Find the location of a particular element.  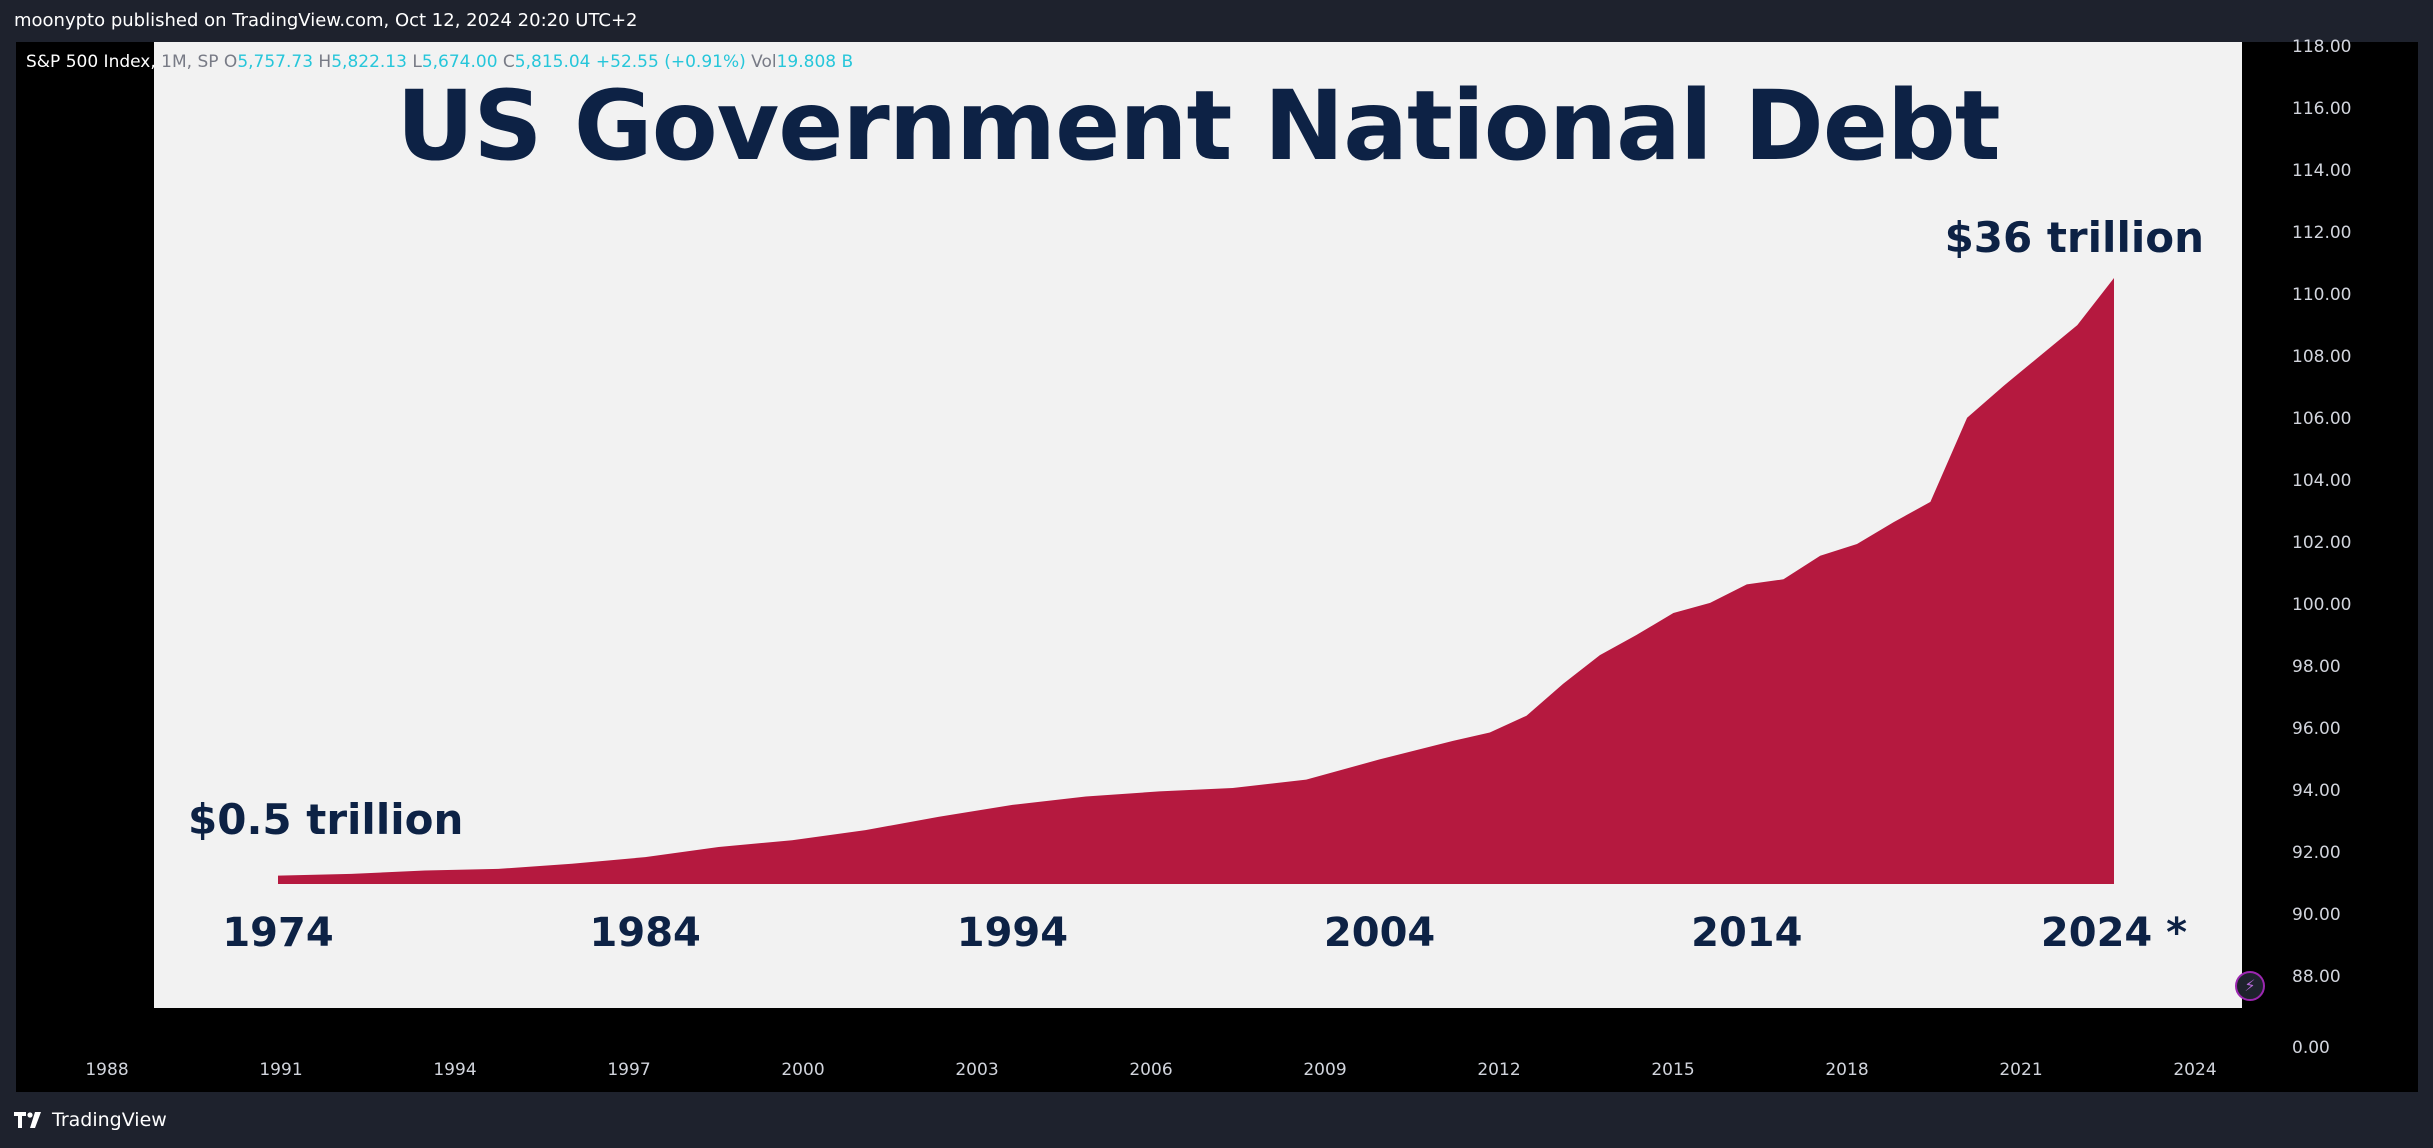

price-tick: 90.00 is located at coordinates (2316, 915).